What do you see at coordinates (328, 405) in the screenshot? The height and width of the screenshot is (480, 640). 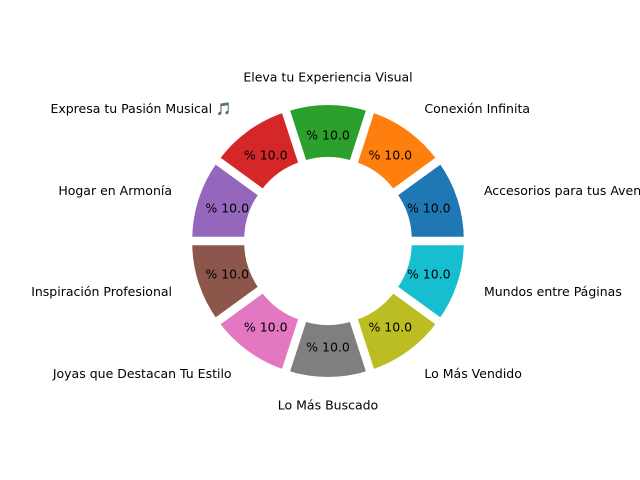 I see `category-label: Lo Más Buscado` at bounding box center [328, 405].